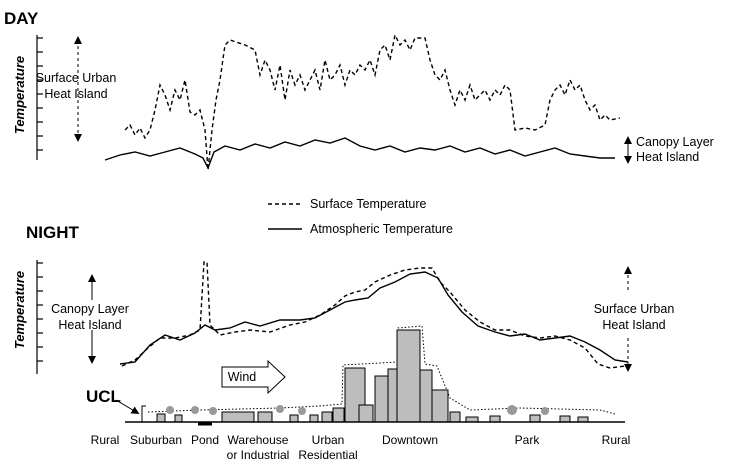  What do you see at coordinates (205, 440) in the screenshot?
I see `zone-label: Pond` at bounding box center [205, 440].